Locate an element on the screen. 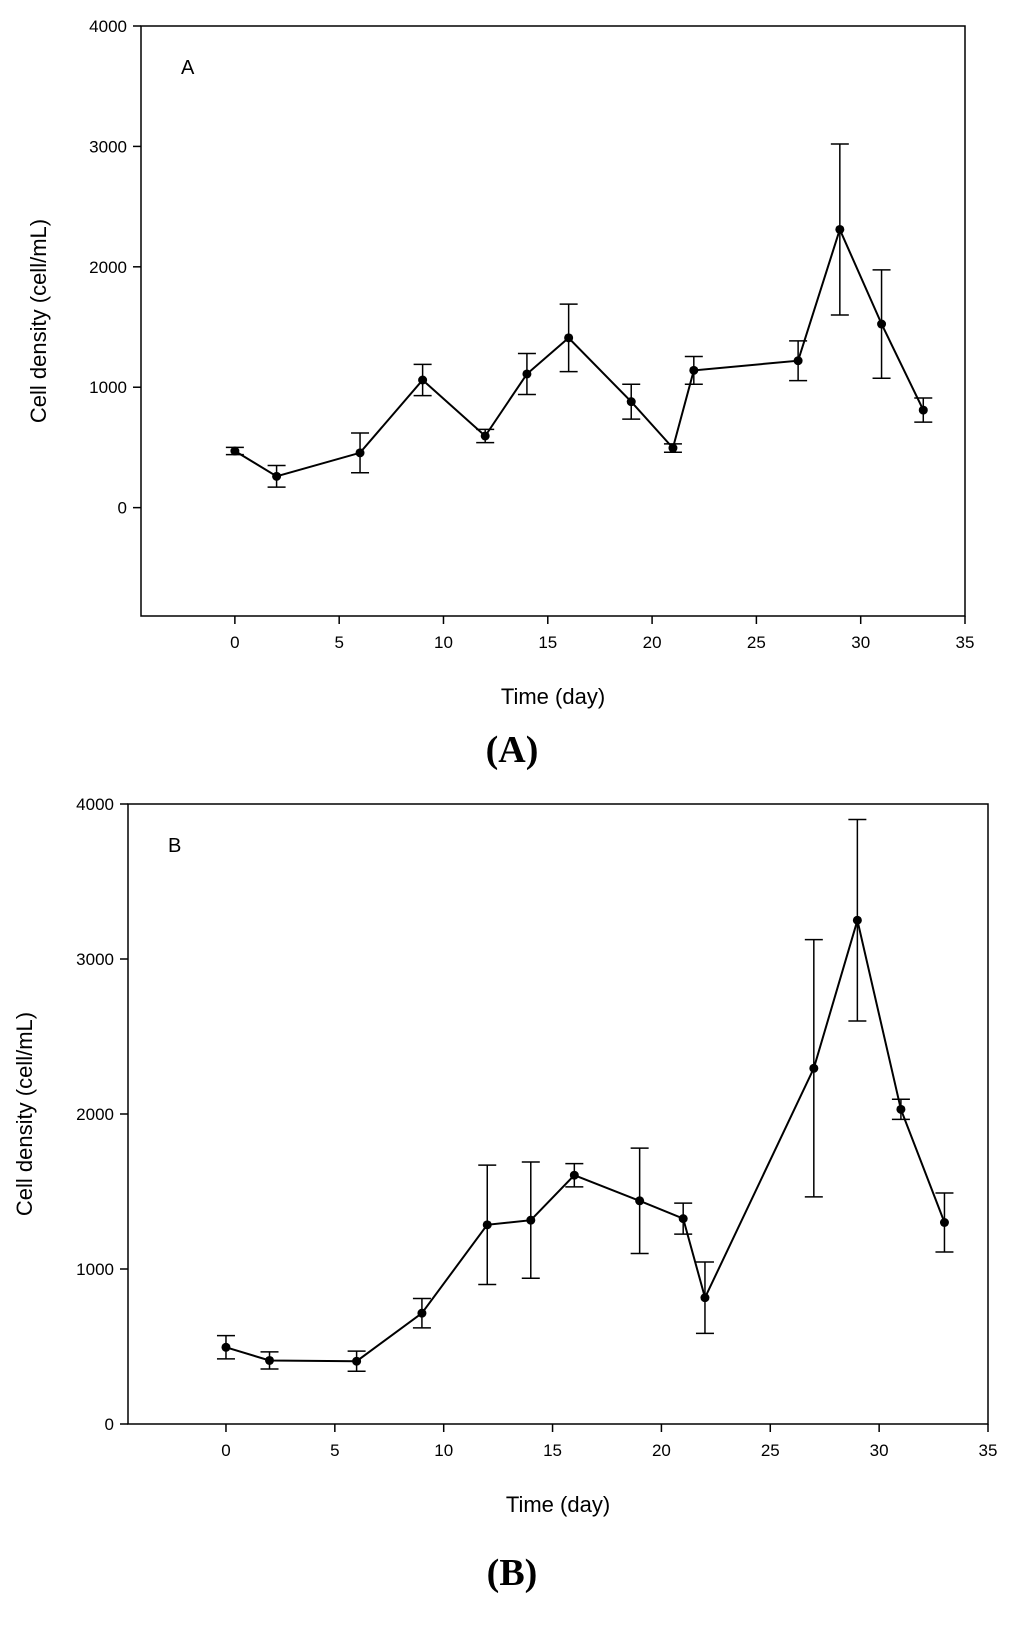 This screenshot has height=1625, width=1024. panel-caption: (B) is located at coordinates (512, 1573).